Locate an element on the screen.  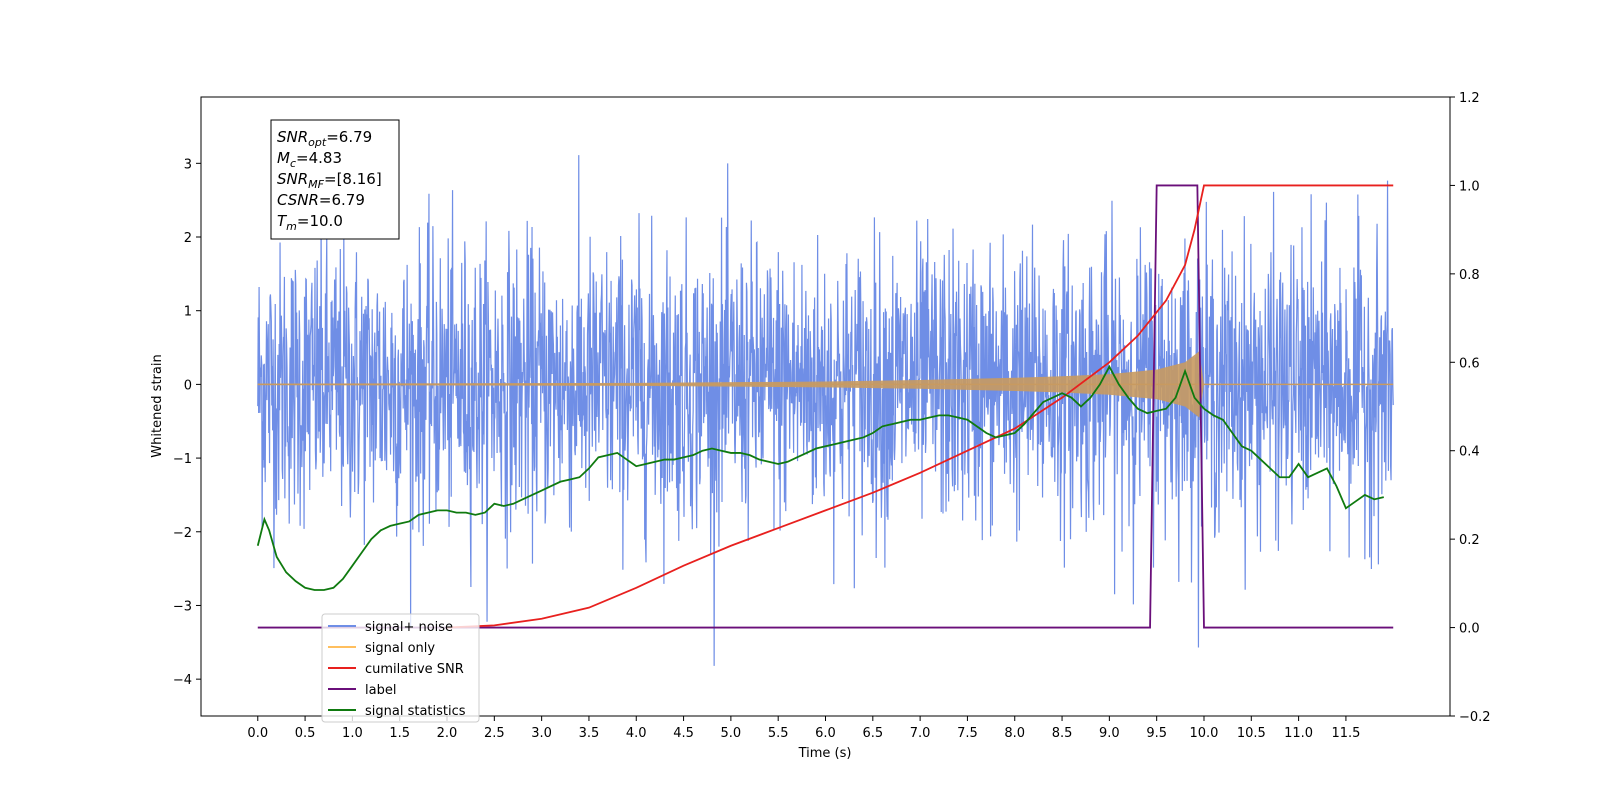
legend-label: signal statistics is located at coordinates (415, 711).